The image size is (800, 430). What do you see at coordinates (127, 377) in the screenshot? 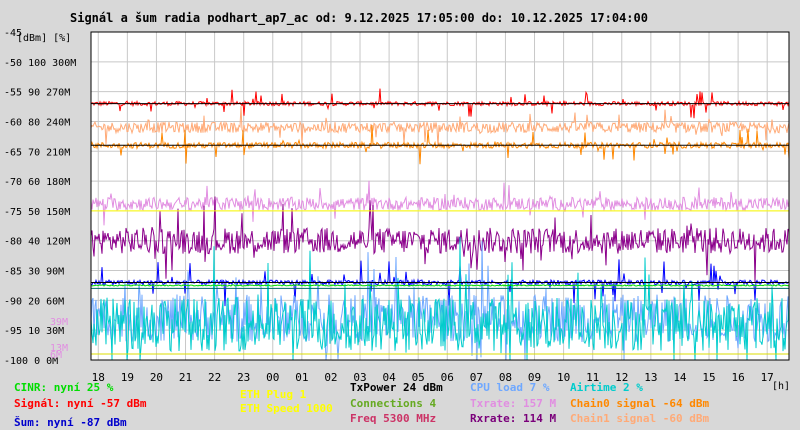
I see `x-tick-label: 19` at bounding box center [127, 377].